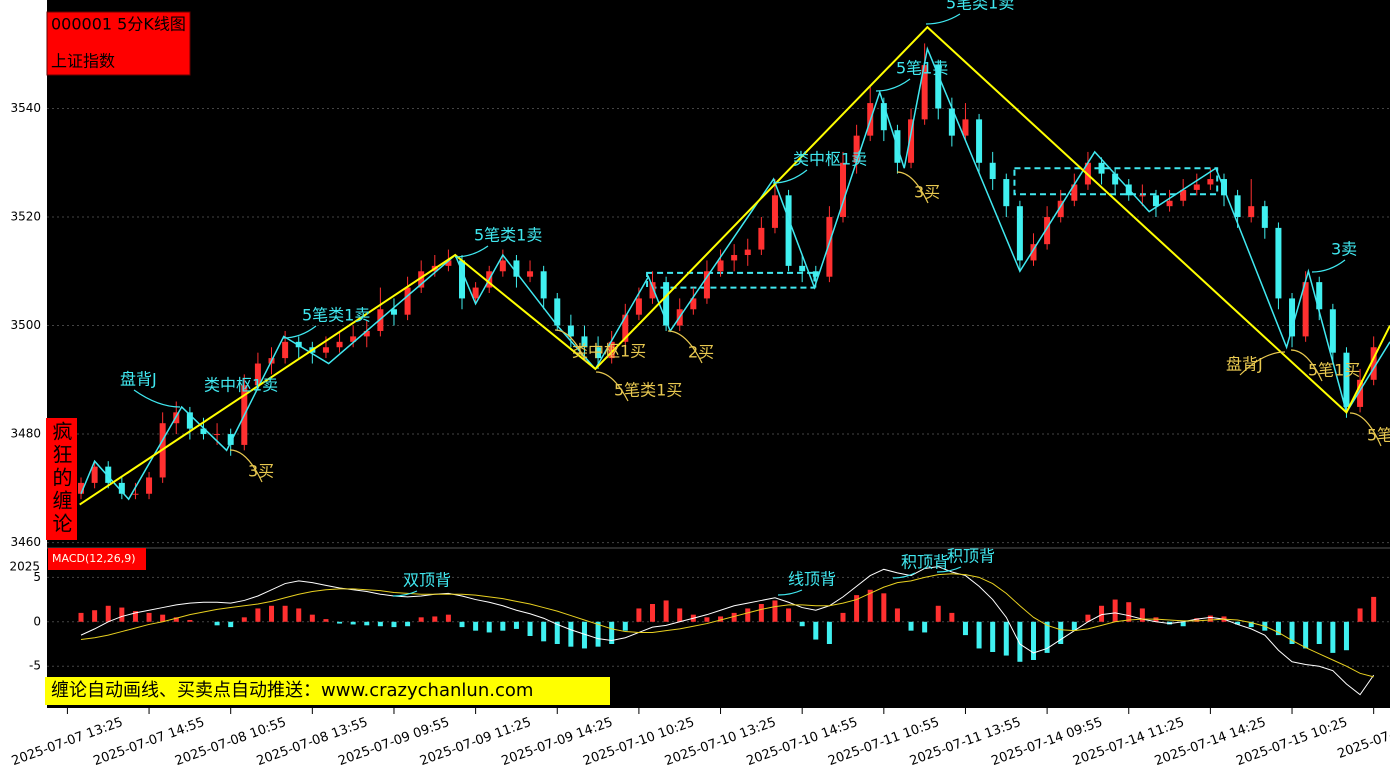 This screenshot has width=1390, height=775. I want to click on y-tick-label: -5, so click(35, 666).